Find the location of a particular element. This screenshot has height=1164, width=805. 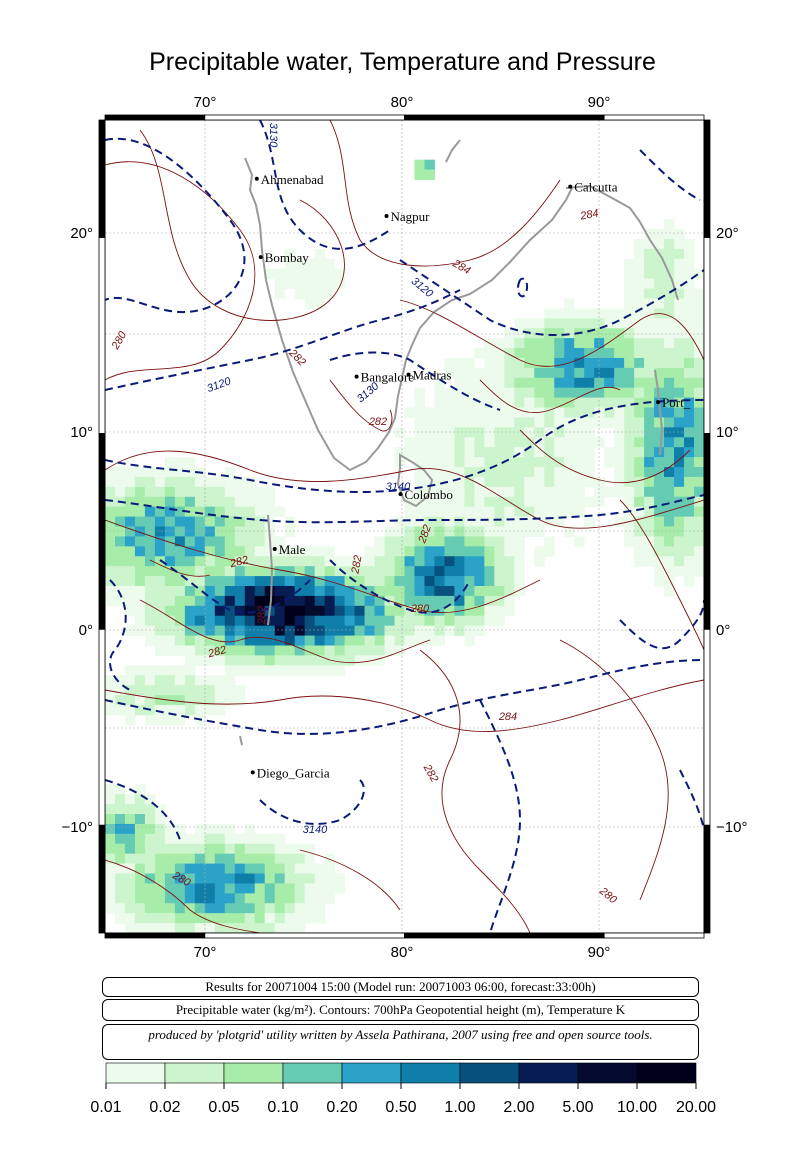

longitude-labels-top: 70° 80° 90° is located at coordinates (402, 102).